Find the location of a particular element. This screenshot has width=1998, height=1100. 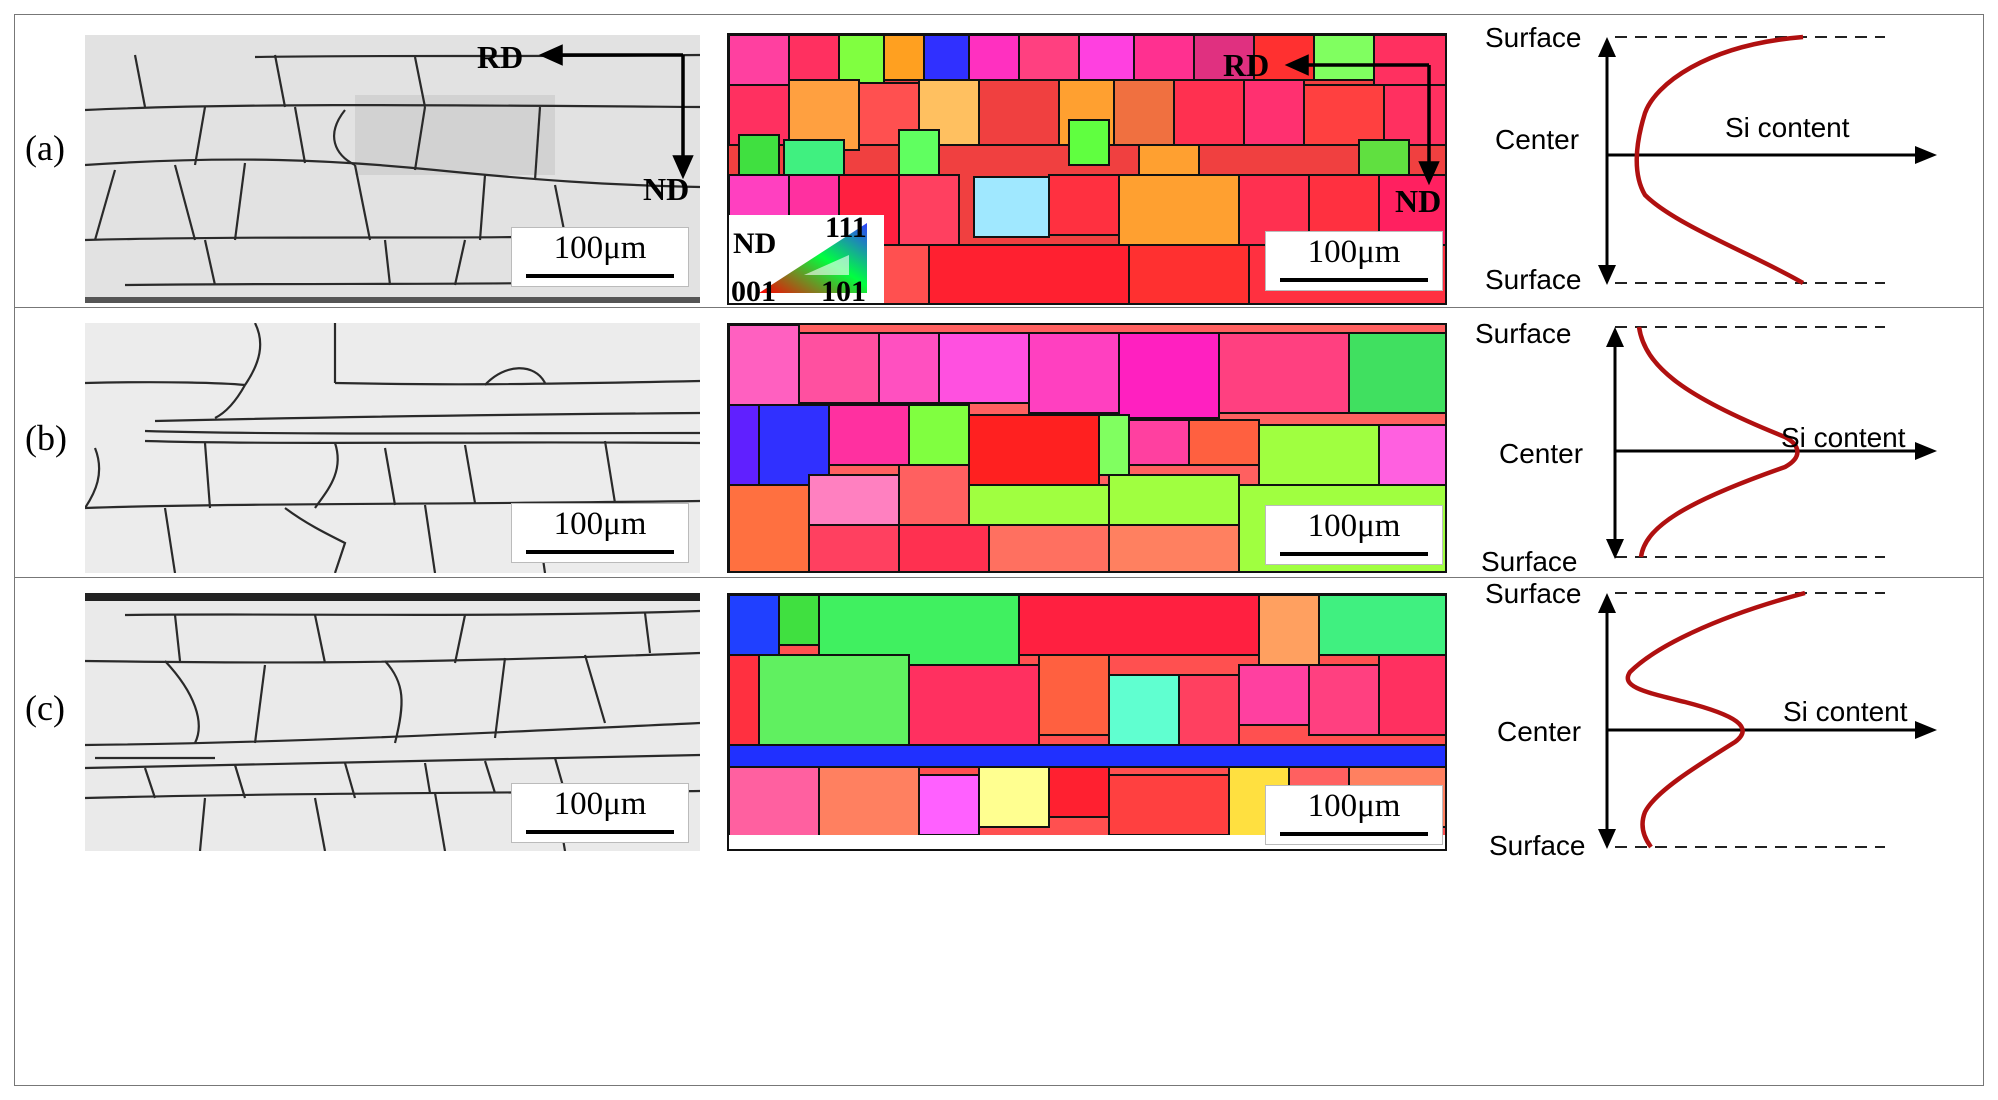

si-profile-a: Surface Center Si content Surface is located at coordinates (1711, 158).